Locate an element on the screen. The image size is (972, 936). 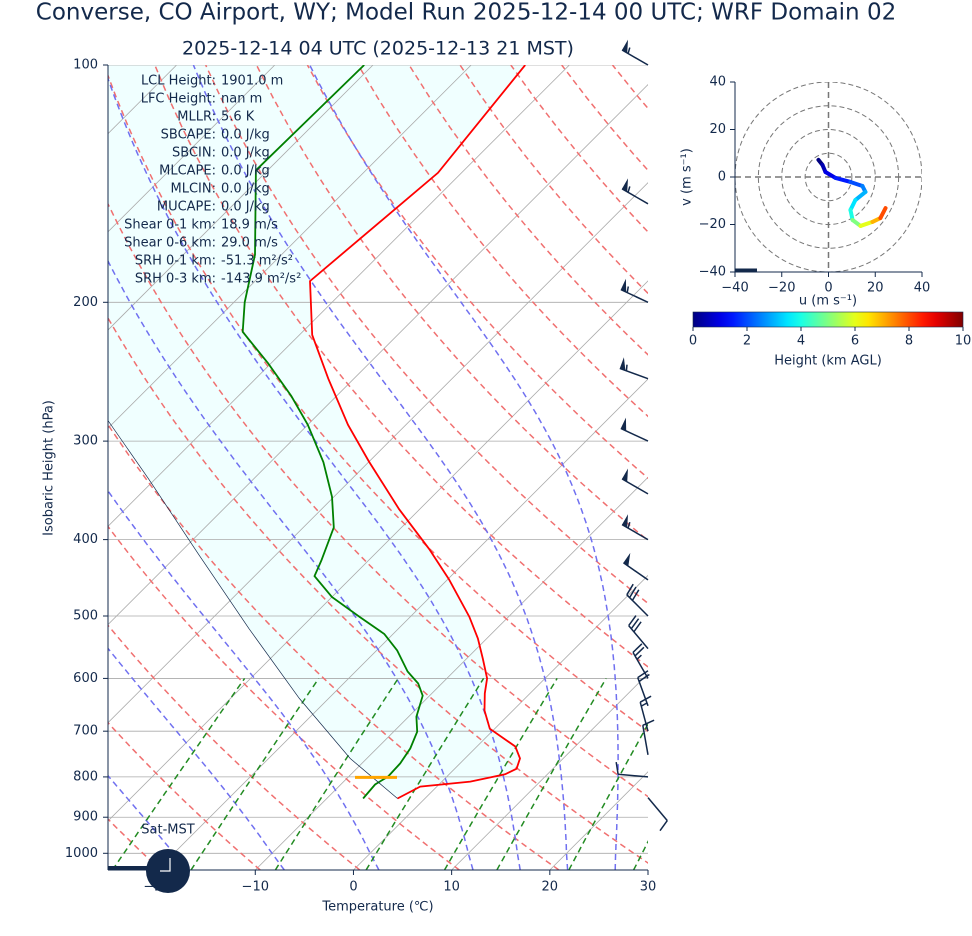
colorbar-tick-label: 4 is located at coordinates (801, 341).